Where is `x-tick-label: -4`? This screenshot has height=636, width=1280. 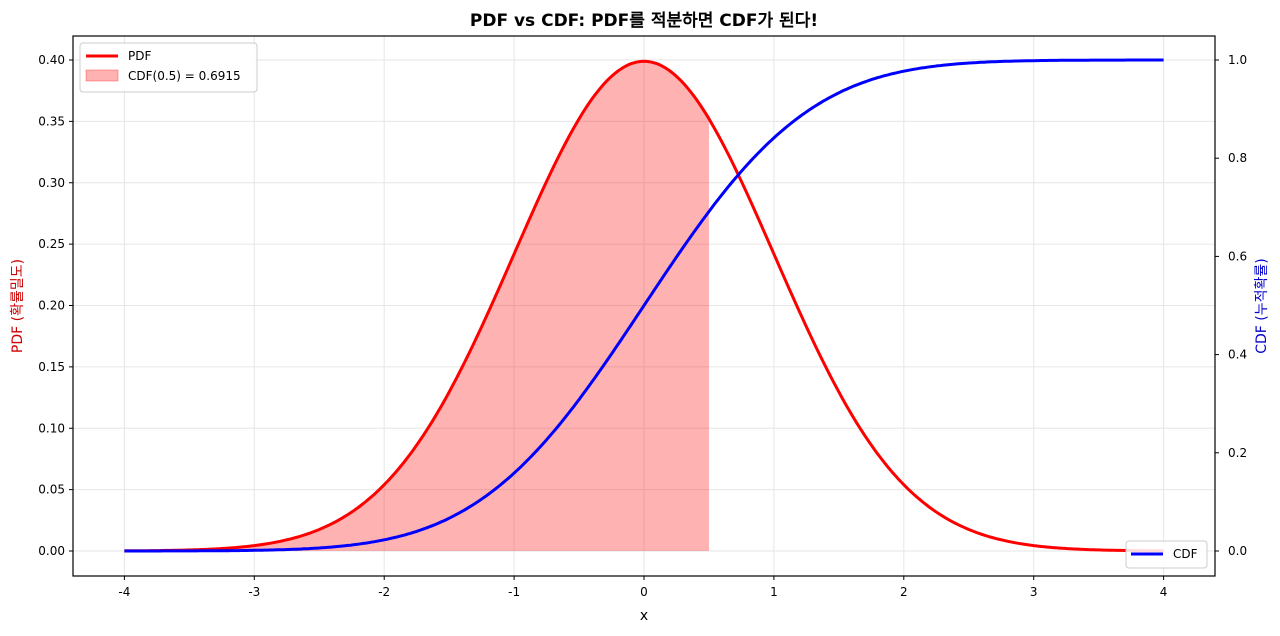 x-tick-label: -4 is located at coordinates (124, 592).